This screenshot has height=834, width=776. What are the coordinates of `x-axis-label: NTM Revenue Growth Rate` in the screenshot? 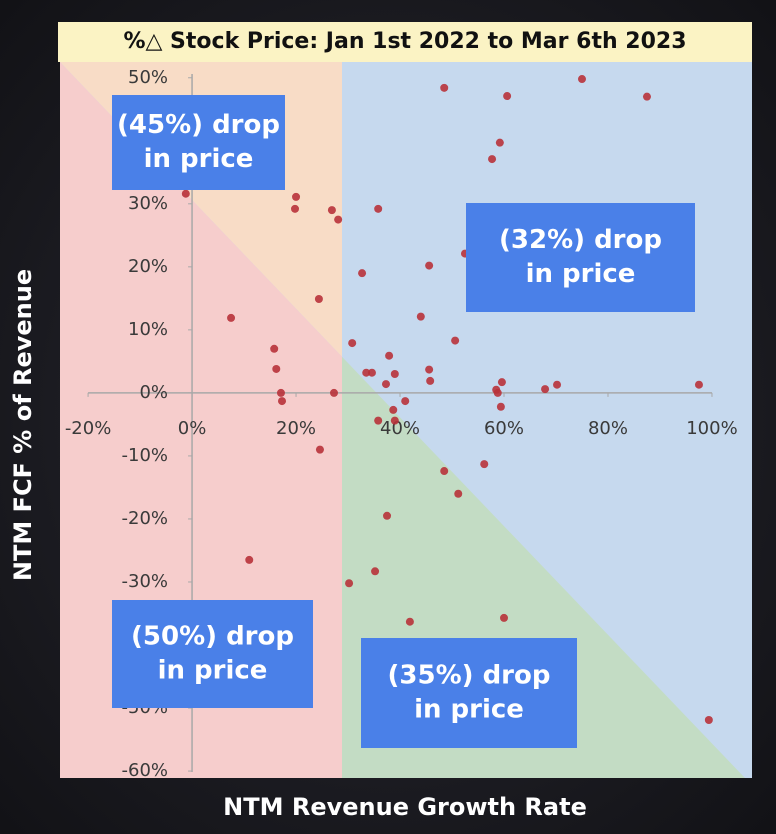 It's located at (405, 807).